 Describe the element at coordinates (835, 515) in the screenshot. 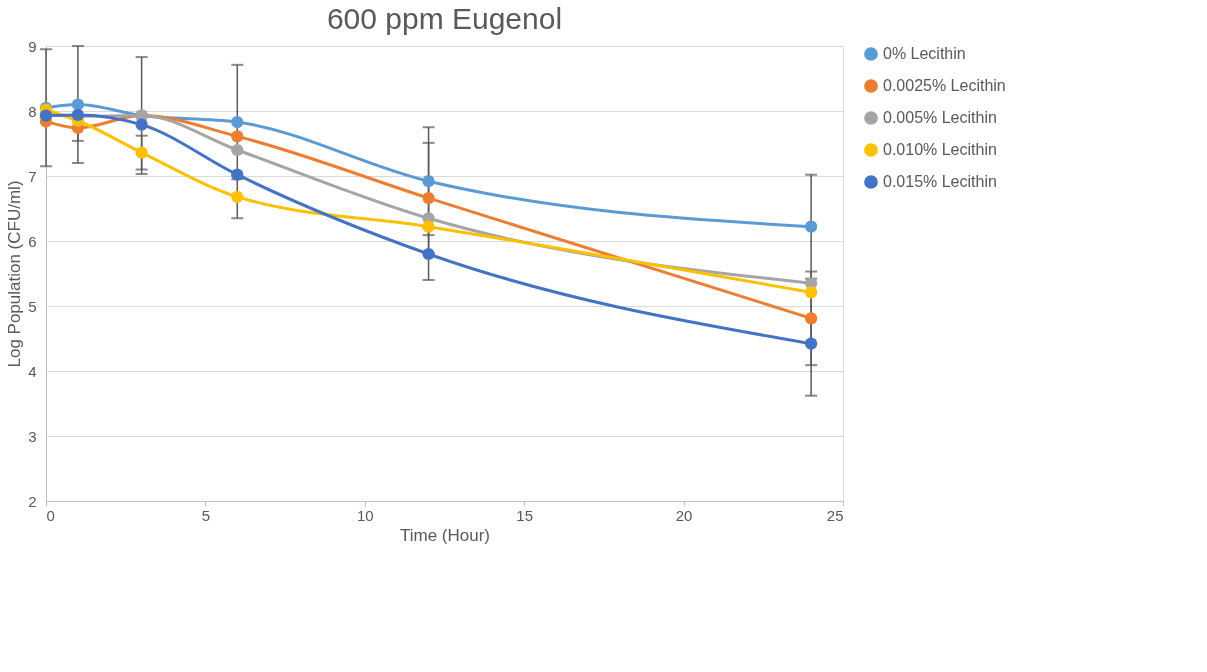

I see `x-tick-label: 25` at that location.